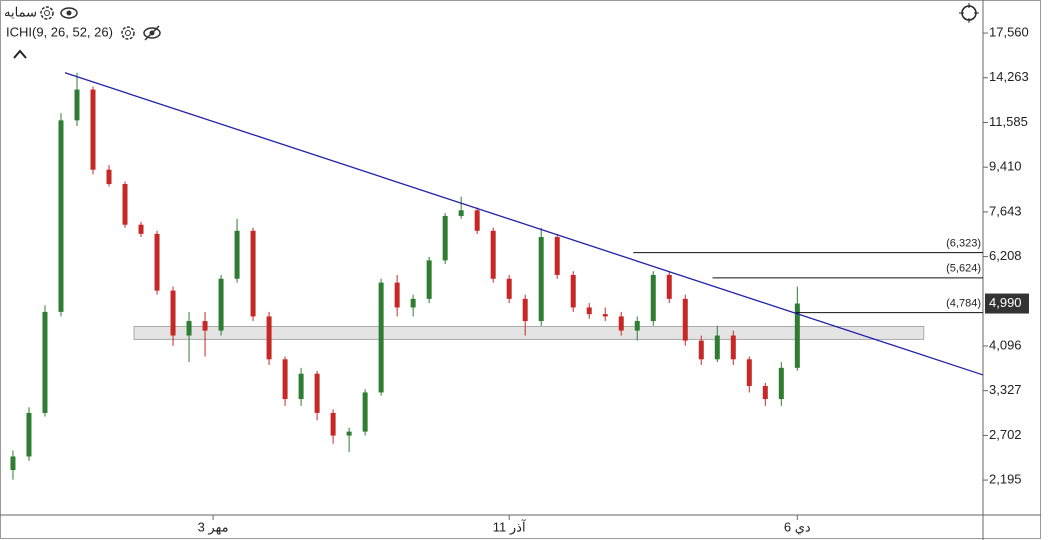 Image resolution: width=1055 pixels, height=540 pixels. I want to click on y-tick-label: 14,263, so click(1009, 76).